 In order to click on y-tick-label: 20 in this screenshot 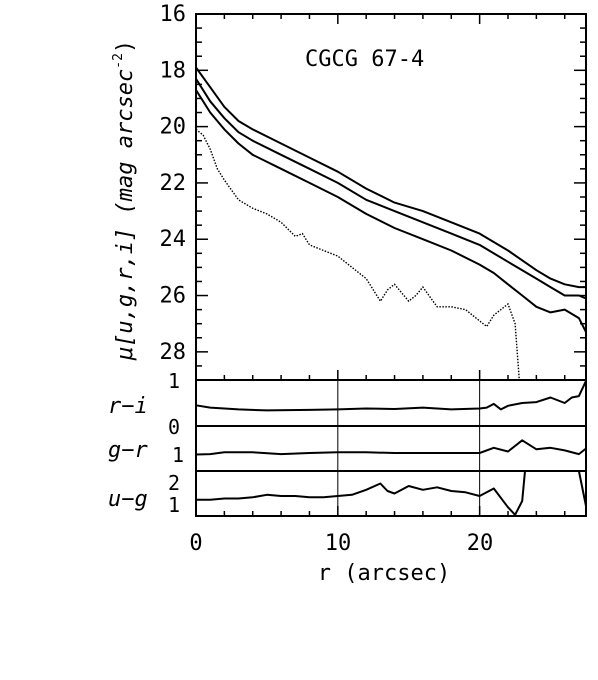, I will do `click(173, 127)`.